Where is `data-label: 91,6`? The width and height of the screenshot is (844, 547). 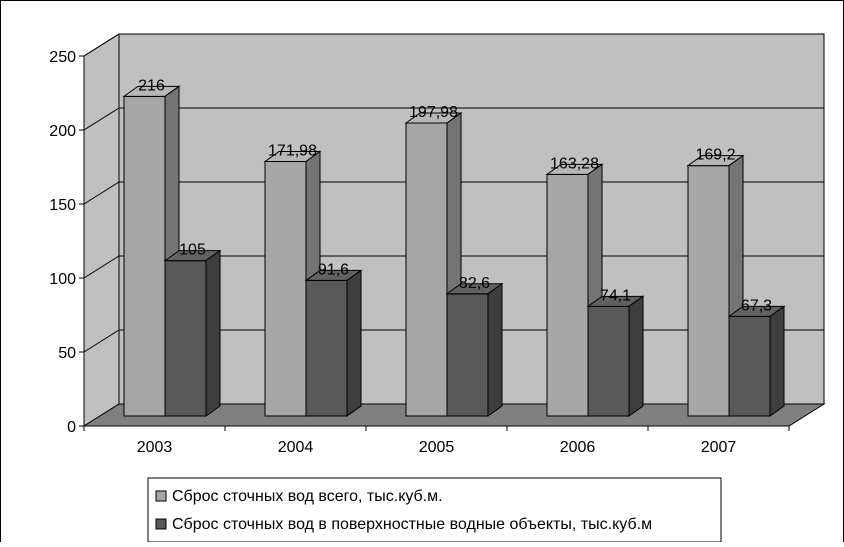 data-label: 91,6 is located at coordinates (333, 269).